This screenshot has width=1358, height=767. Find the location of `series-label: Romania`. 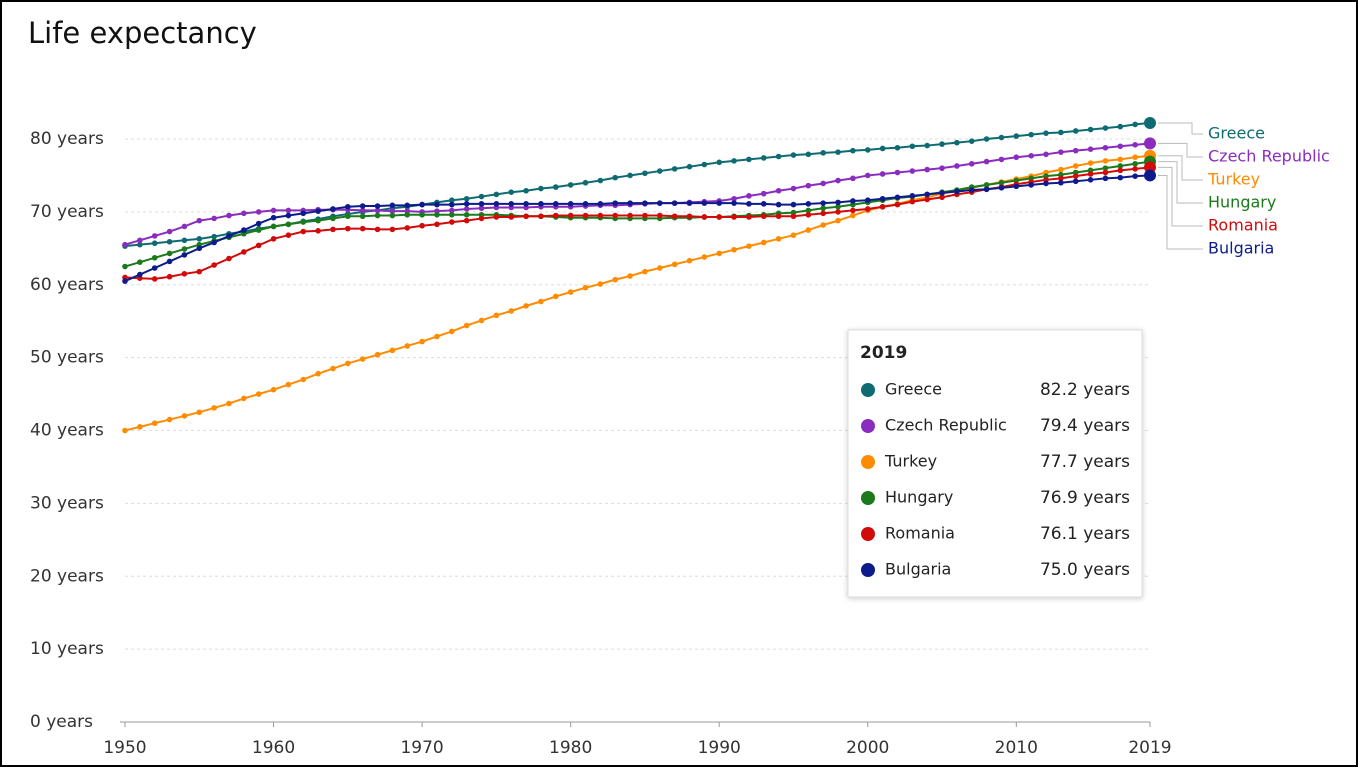

series-label: Romania is located at coordinates (1243, 225).